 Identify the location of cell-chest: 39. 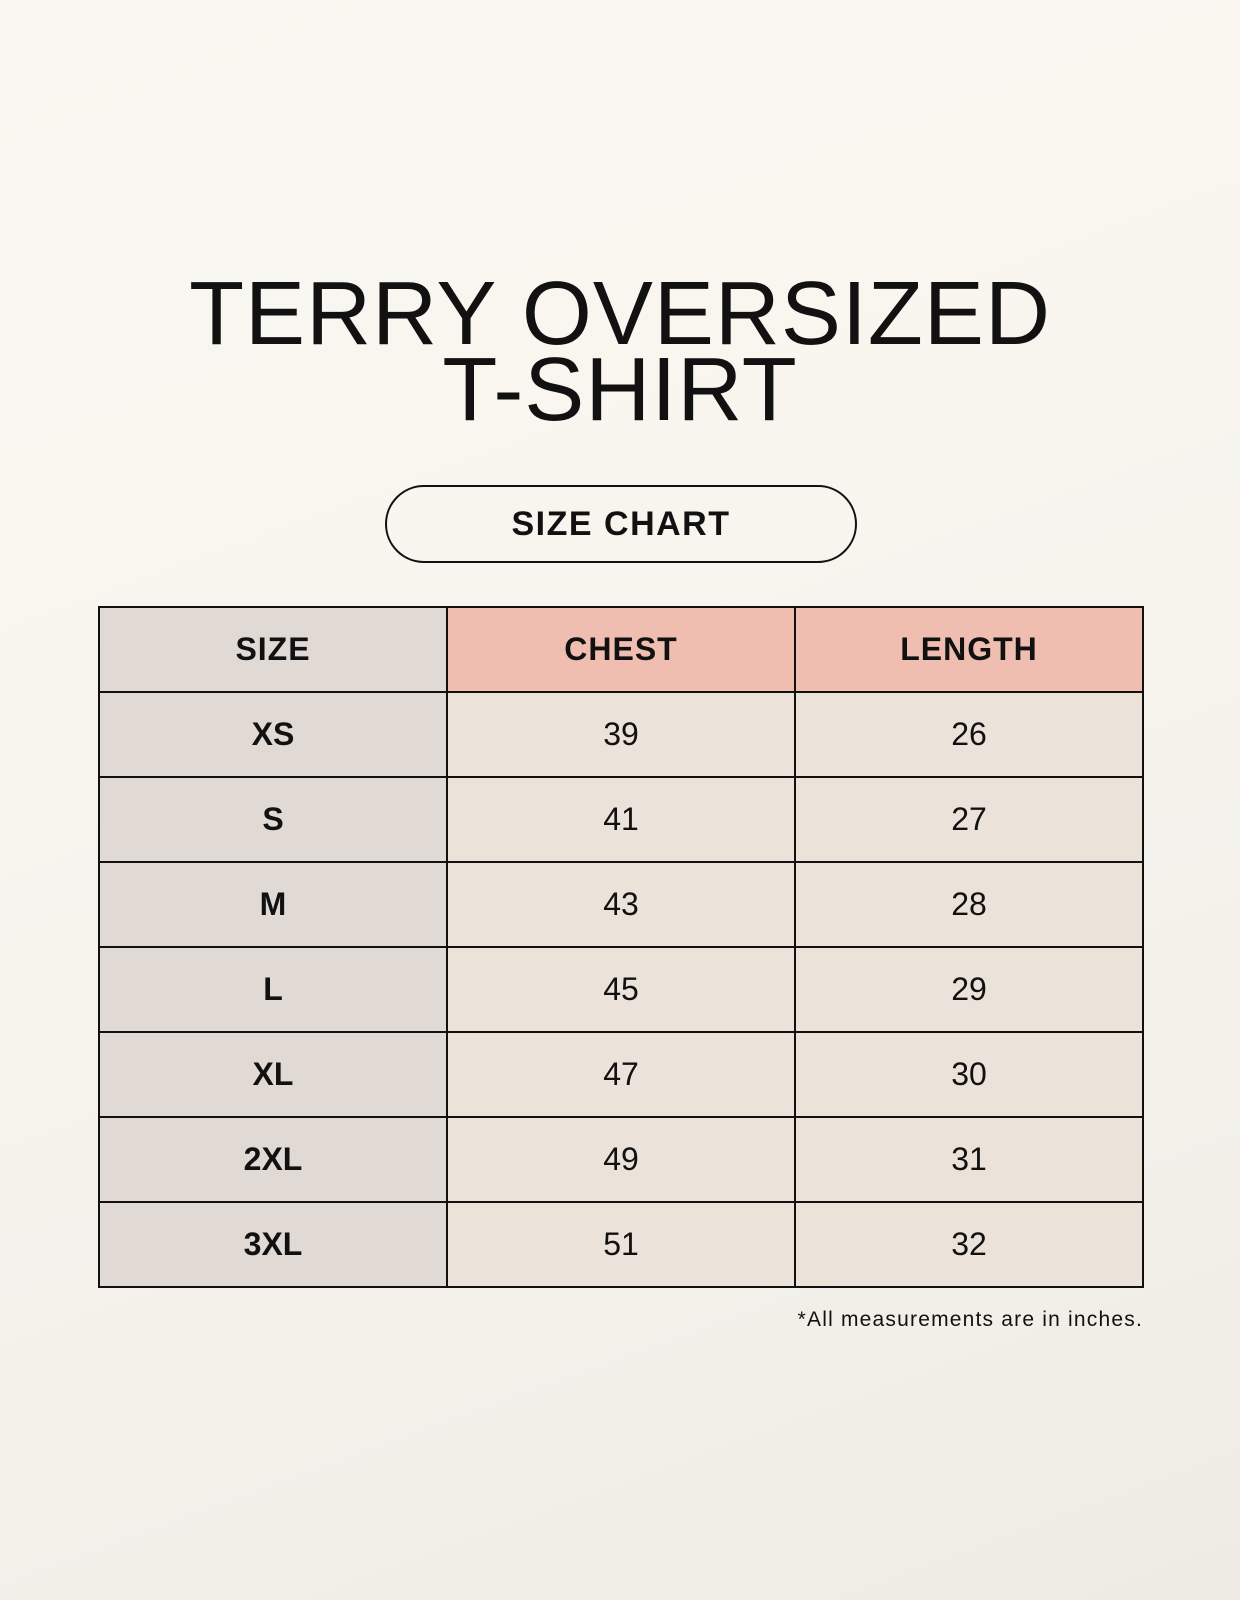
(621, 734).